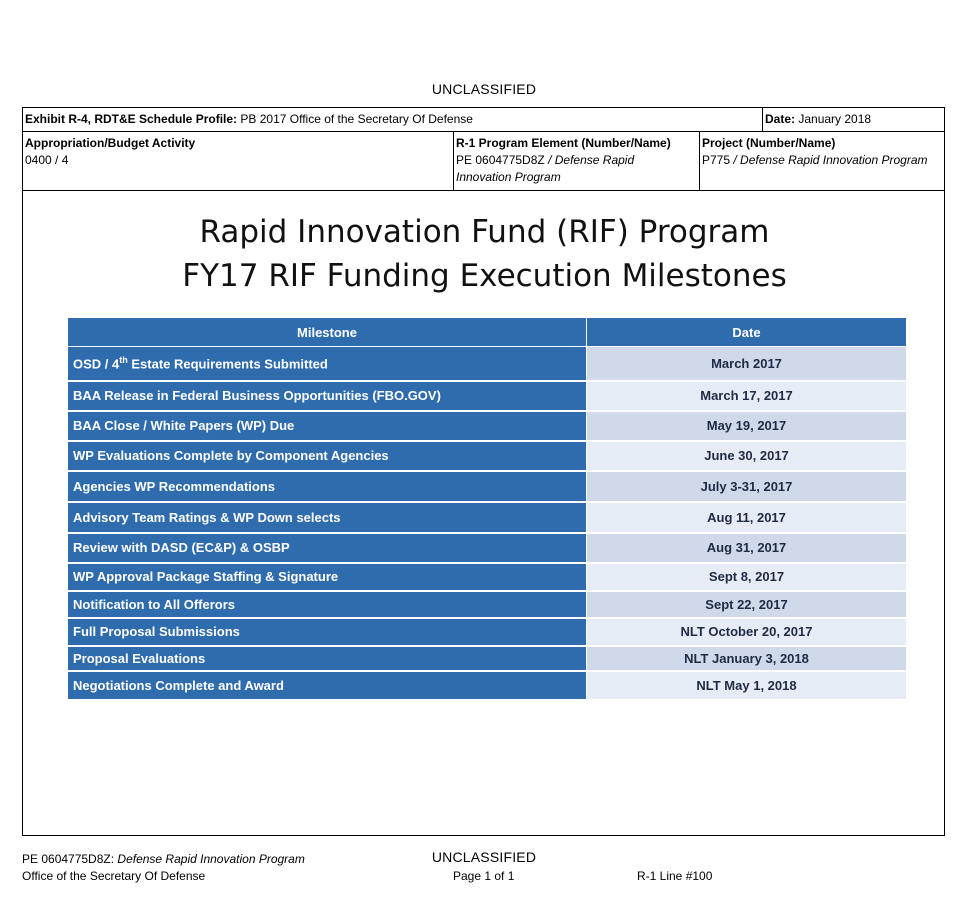 The height and width of the screenshot is (918, 968). What do you see at coordinates (110, 143) in the screenshot?
I see `appropriation-label: Appropriation/Budget Activity` at bounding box center [110, 143].